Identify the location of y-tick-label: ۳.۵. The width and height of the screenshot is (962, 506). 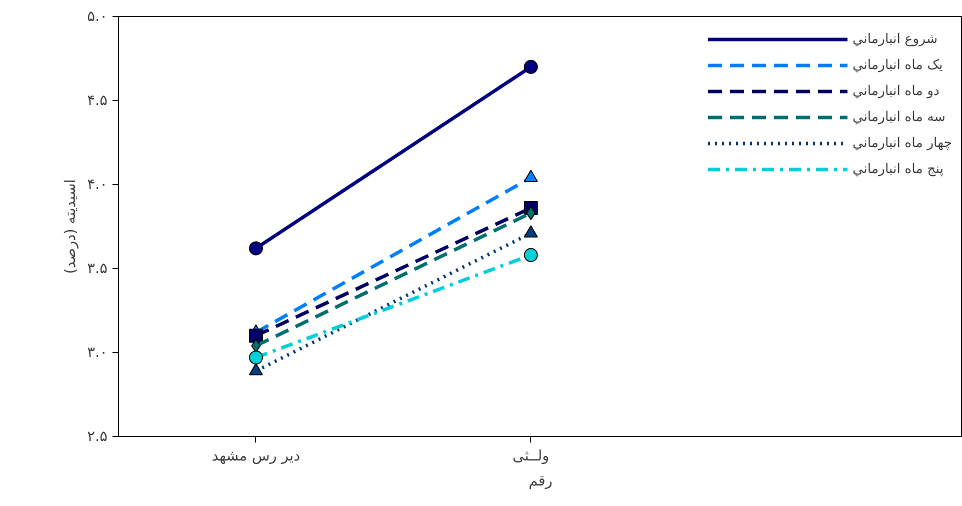
(97, 268).